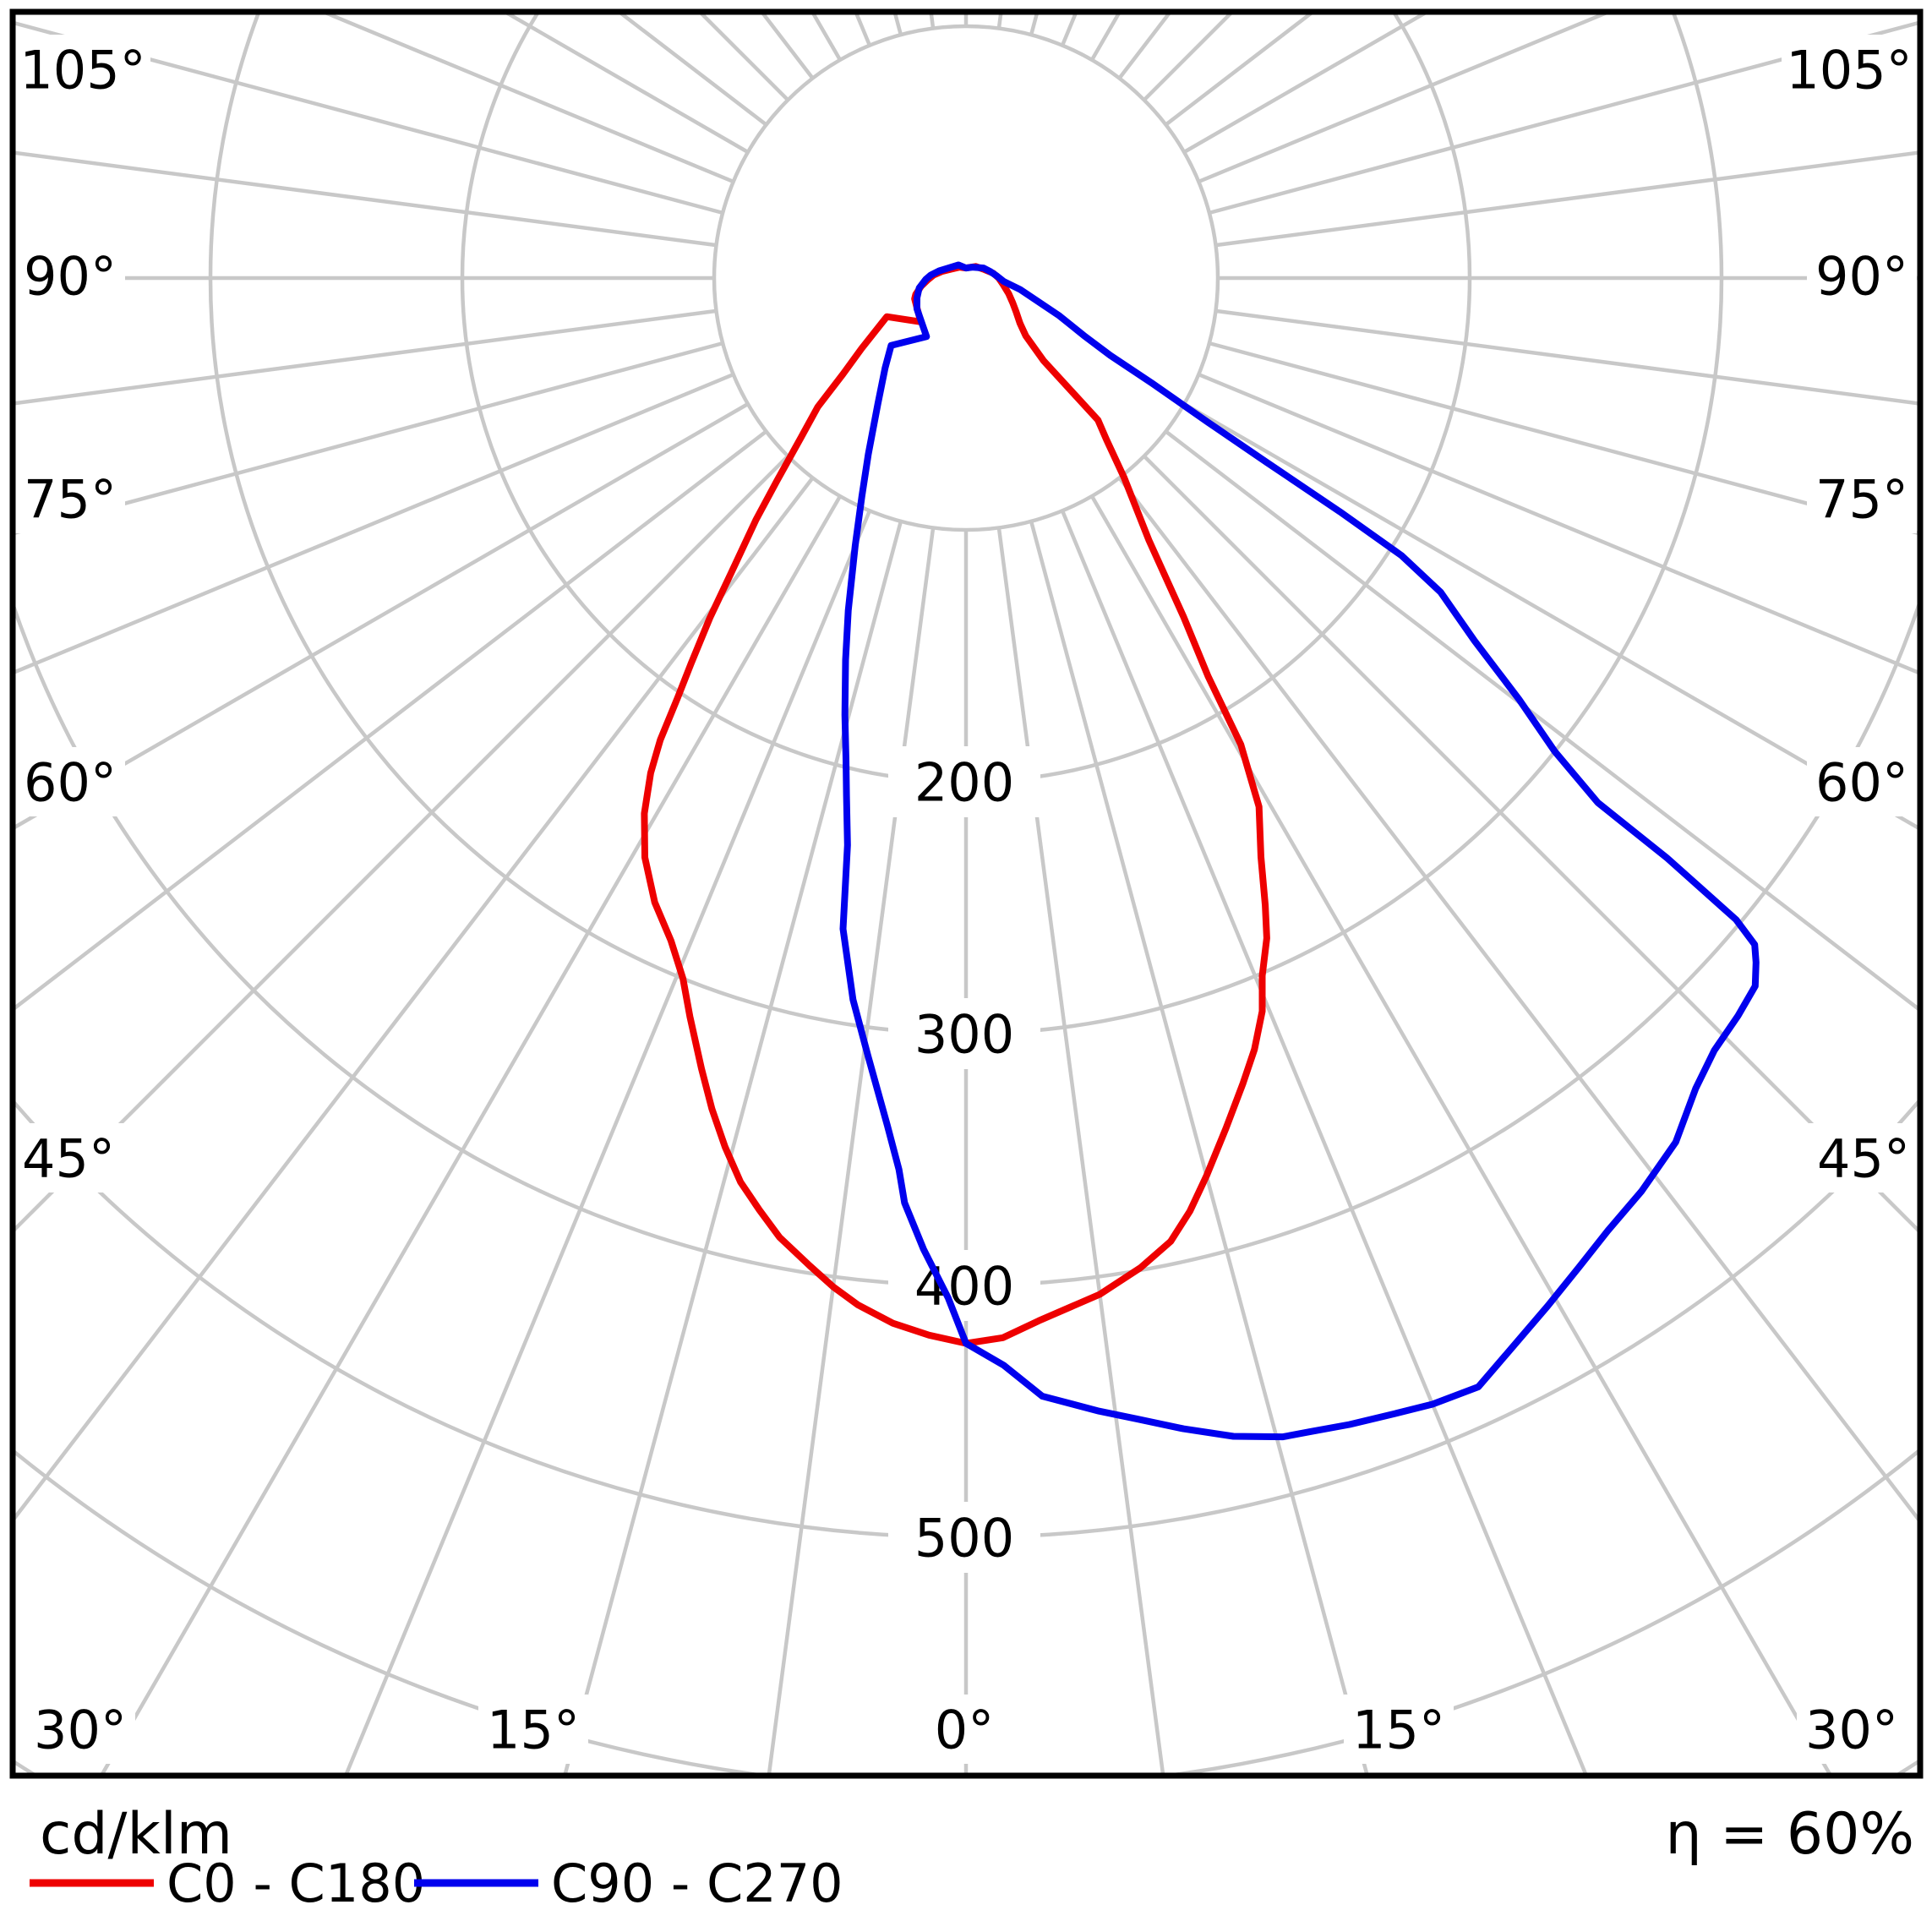  I want to click on spoke-97.5, so click(1566, 199).